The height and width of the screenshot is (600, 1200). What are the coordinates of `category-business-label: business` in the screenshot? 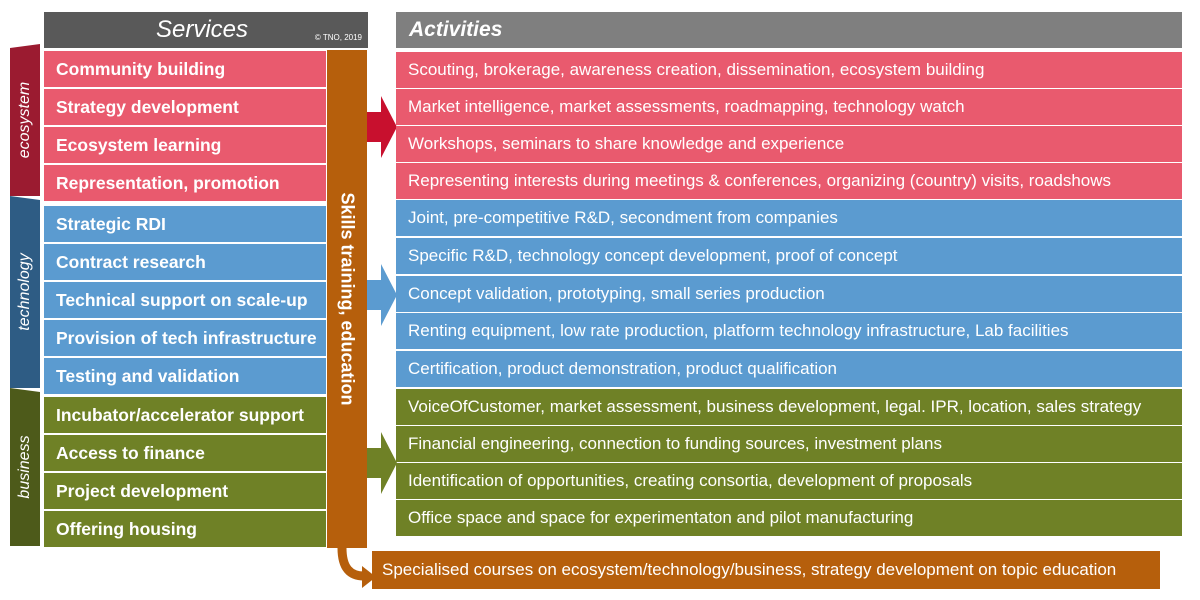 It's located at (24, 467).